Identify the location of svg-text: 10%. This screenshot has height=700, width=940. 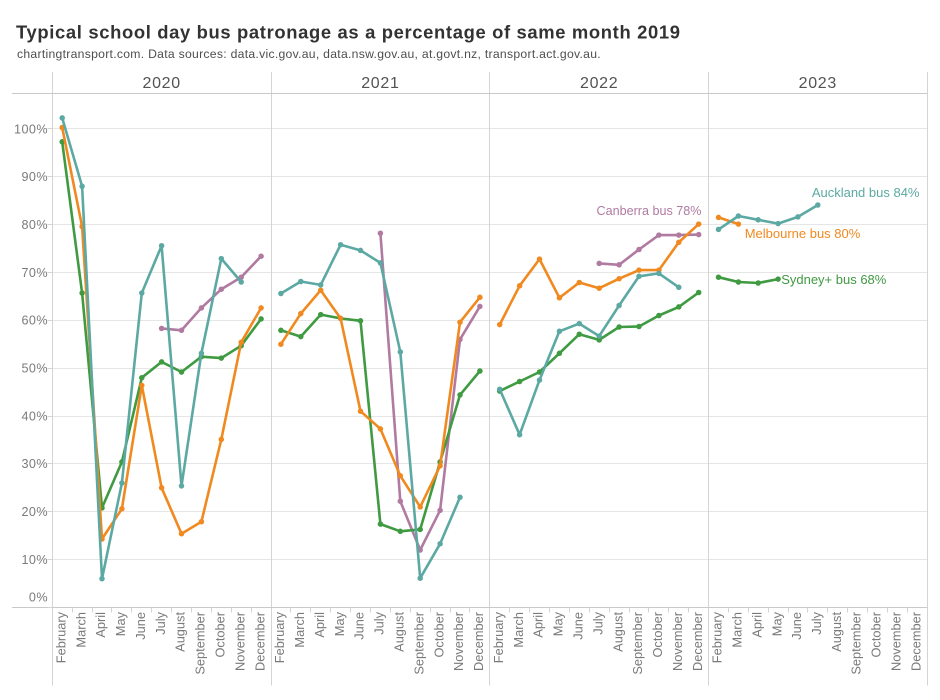
(34, 560).